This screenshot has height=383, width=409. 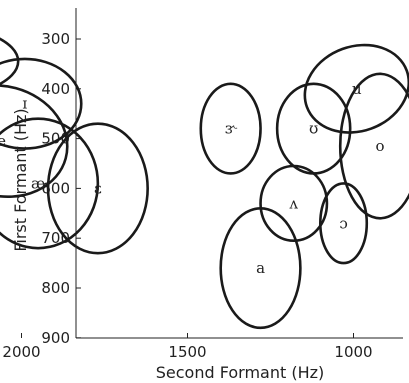 I want to click on vowel-label: æ, so click(x=38, y=183).